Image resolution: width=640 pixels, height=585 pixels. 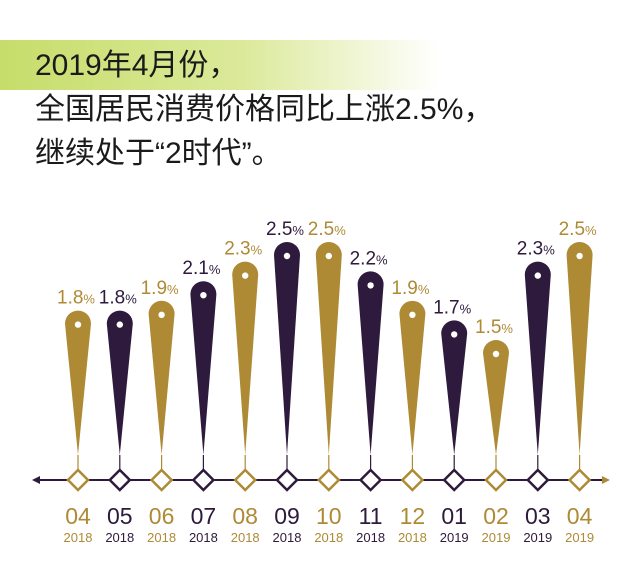 What do you see at coordinates (413, 516) in the screenshot?
I see `x-tick-label-month: 12` at bounding box center [413, 516].